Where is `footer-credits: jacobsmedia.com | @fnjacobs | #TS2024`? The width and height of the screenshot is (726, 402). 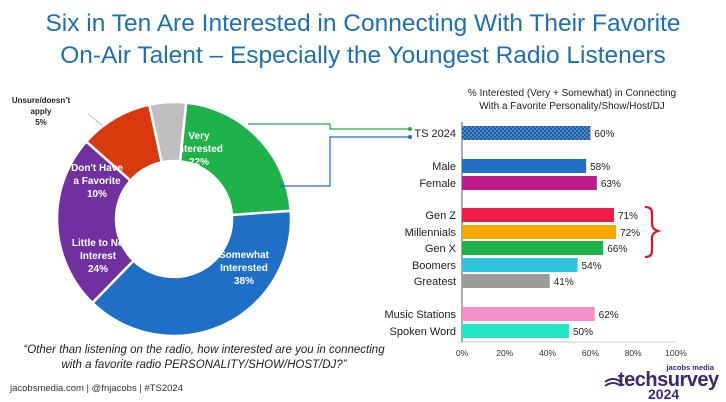
footer-credits: jacobsmedia.com | @fnjacobs | #TS2024 is located at coordinates (96, 388).